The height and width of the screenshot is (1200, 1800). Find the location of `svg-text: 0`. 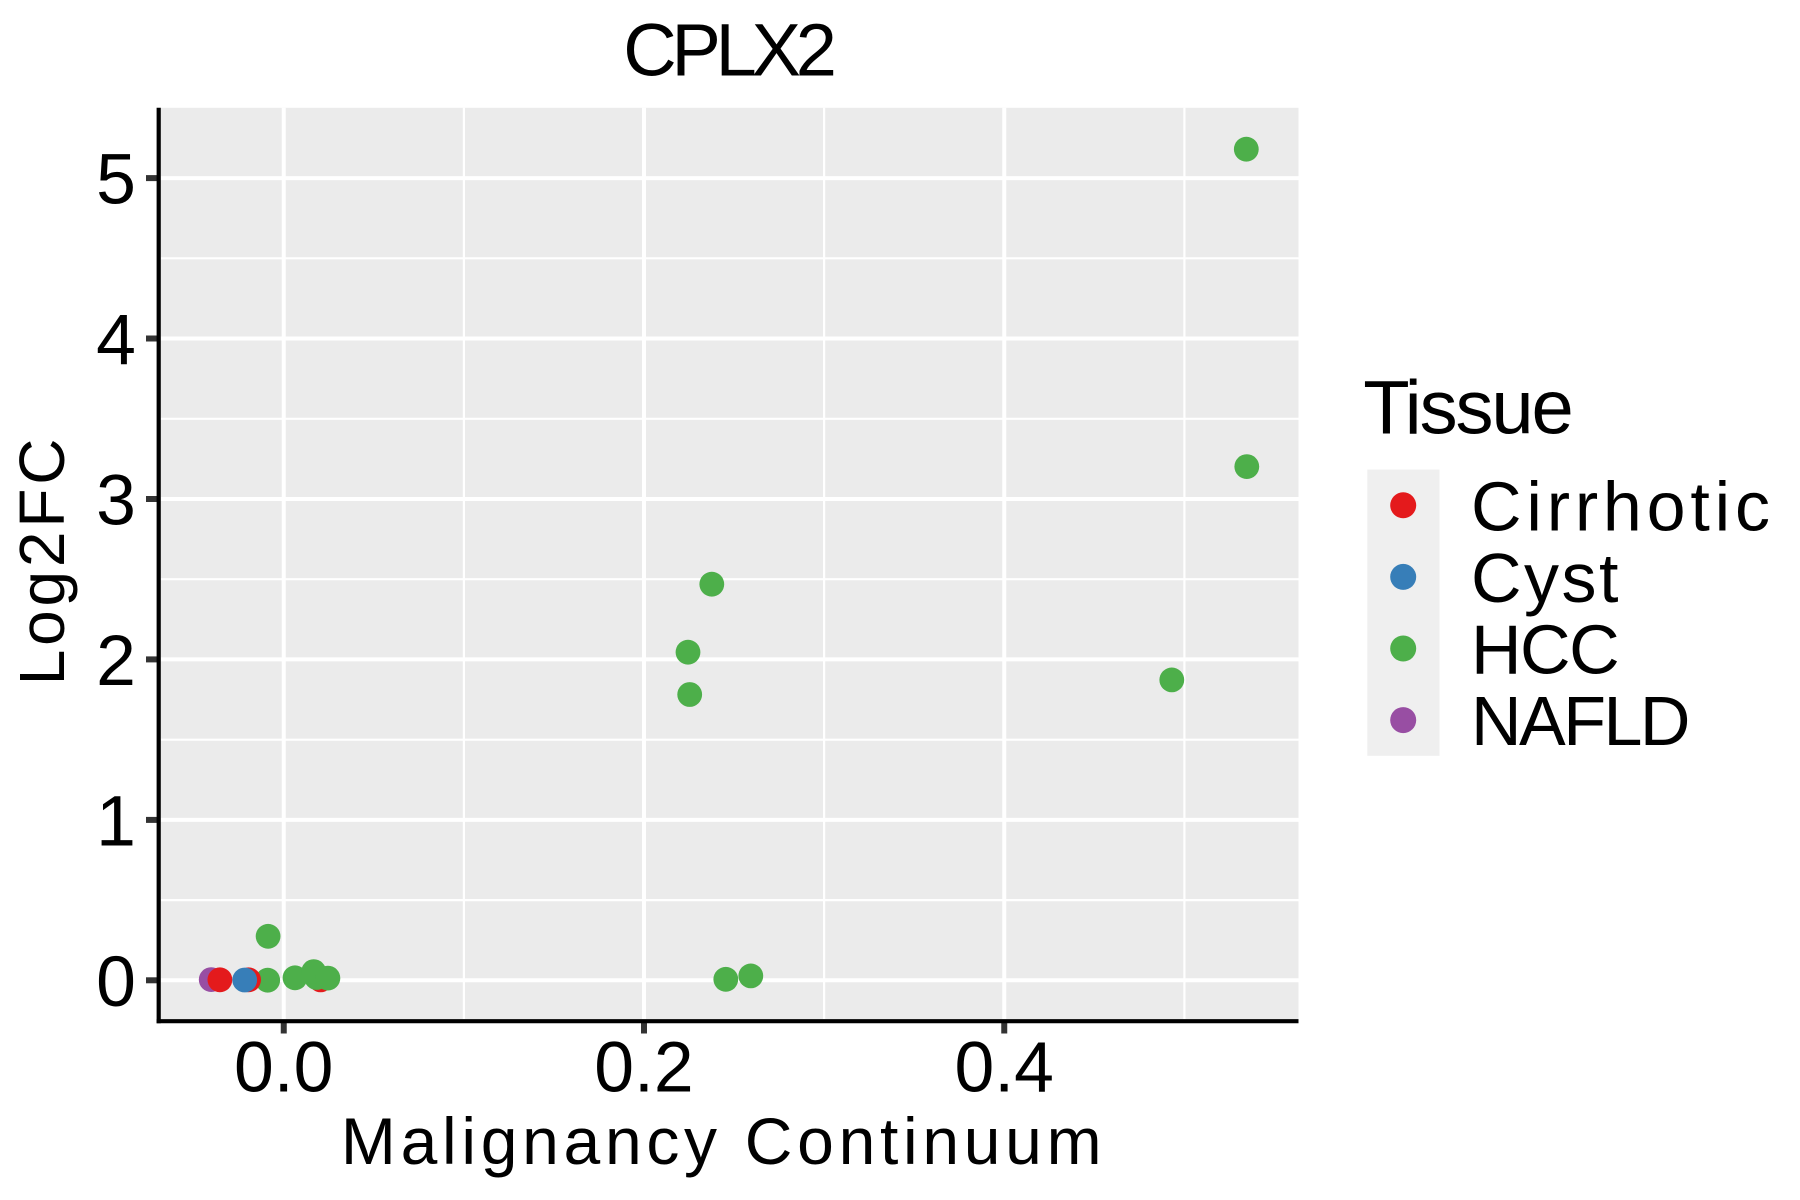

svg-text: 0 is located at coordinates (116, 982).